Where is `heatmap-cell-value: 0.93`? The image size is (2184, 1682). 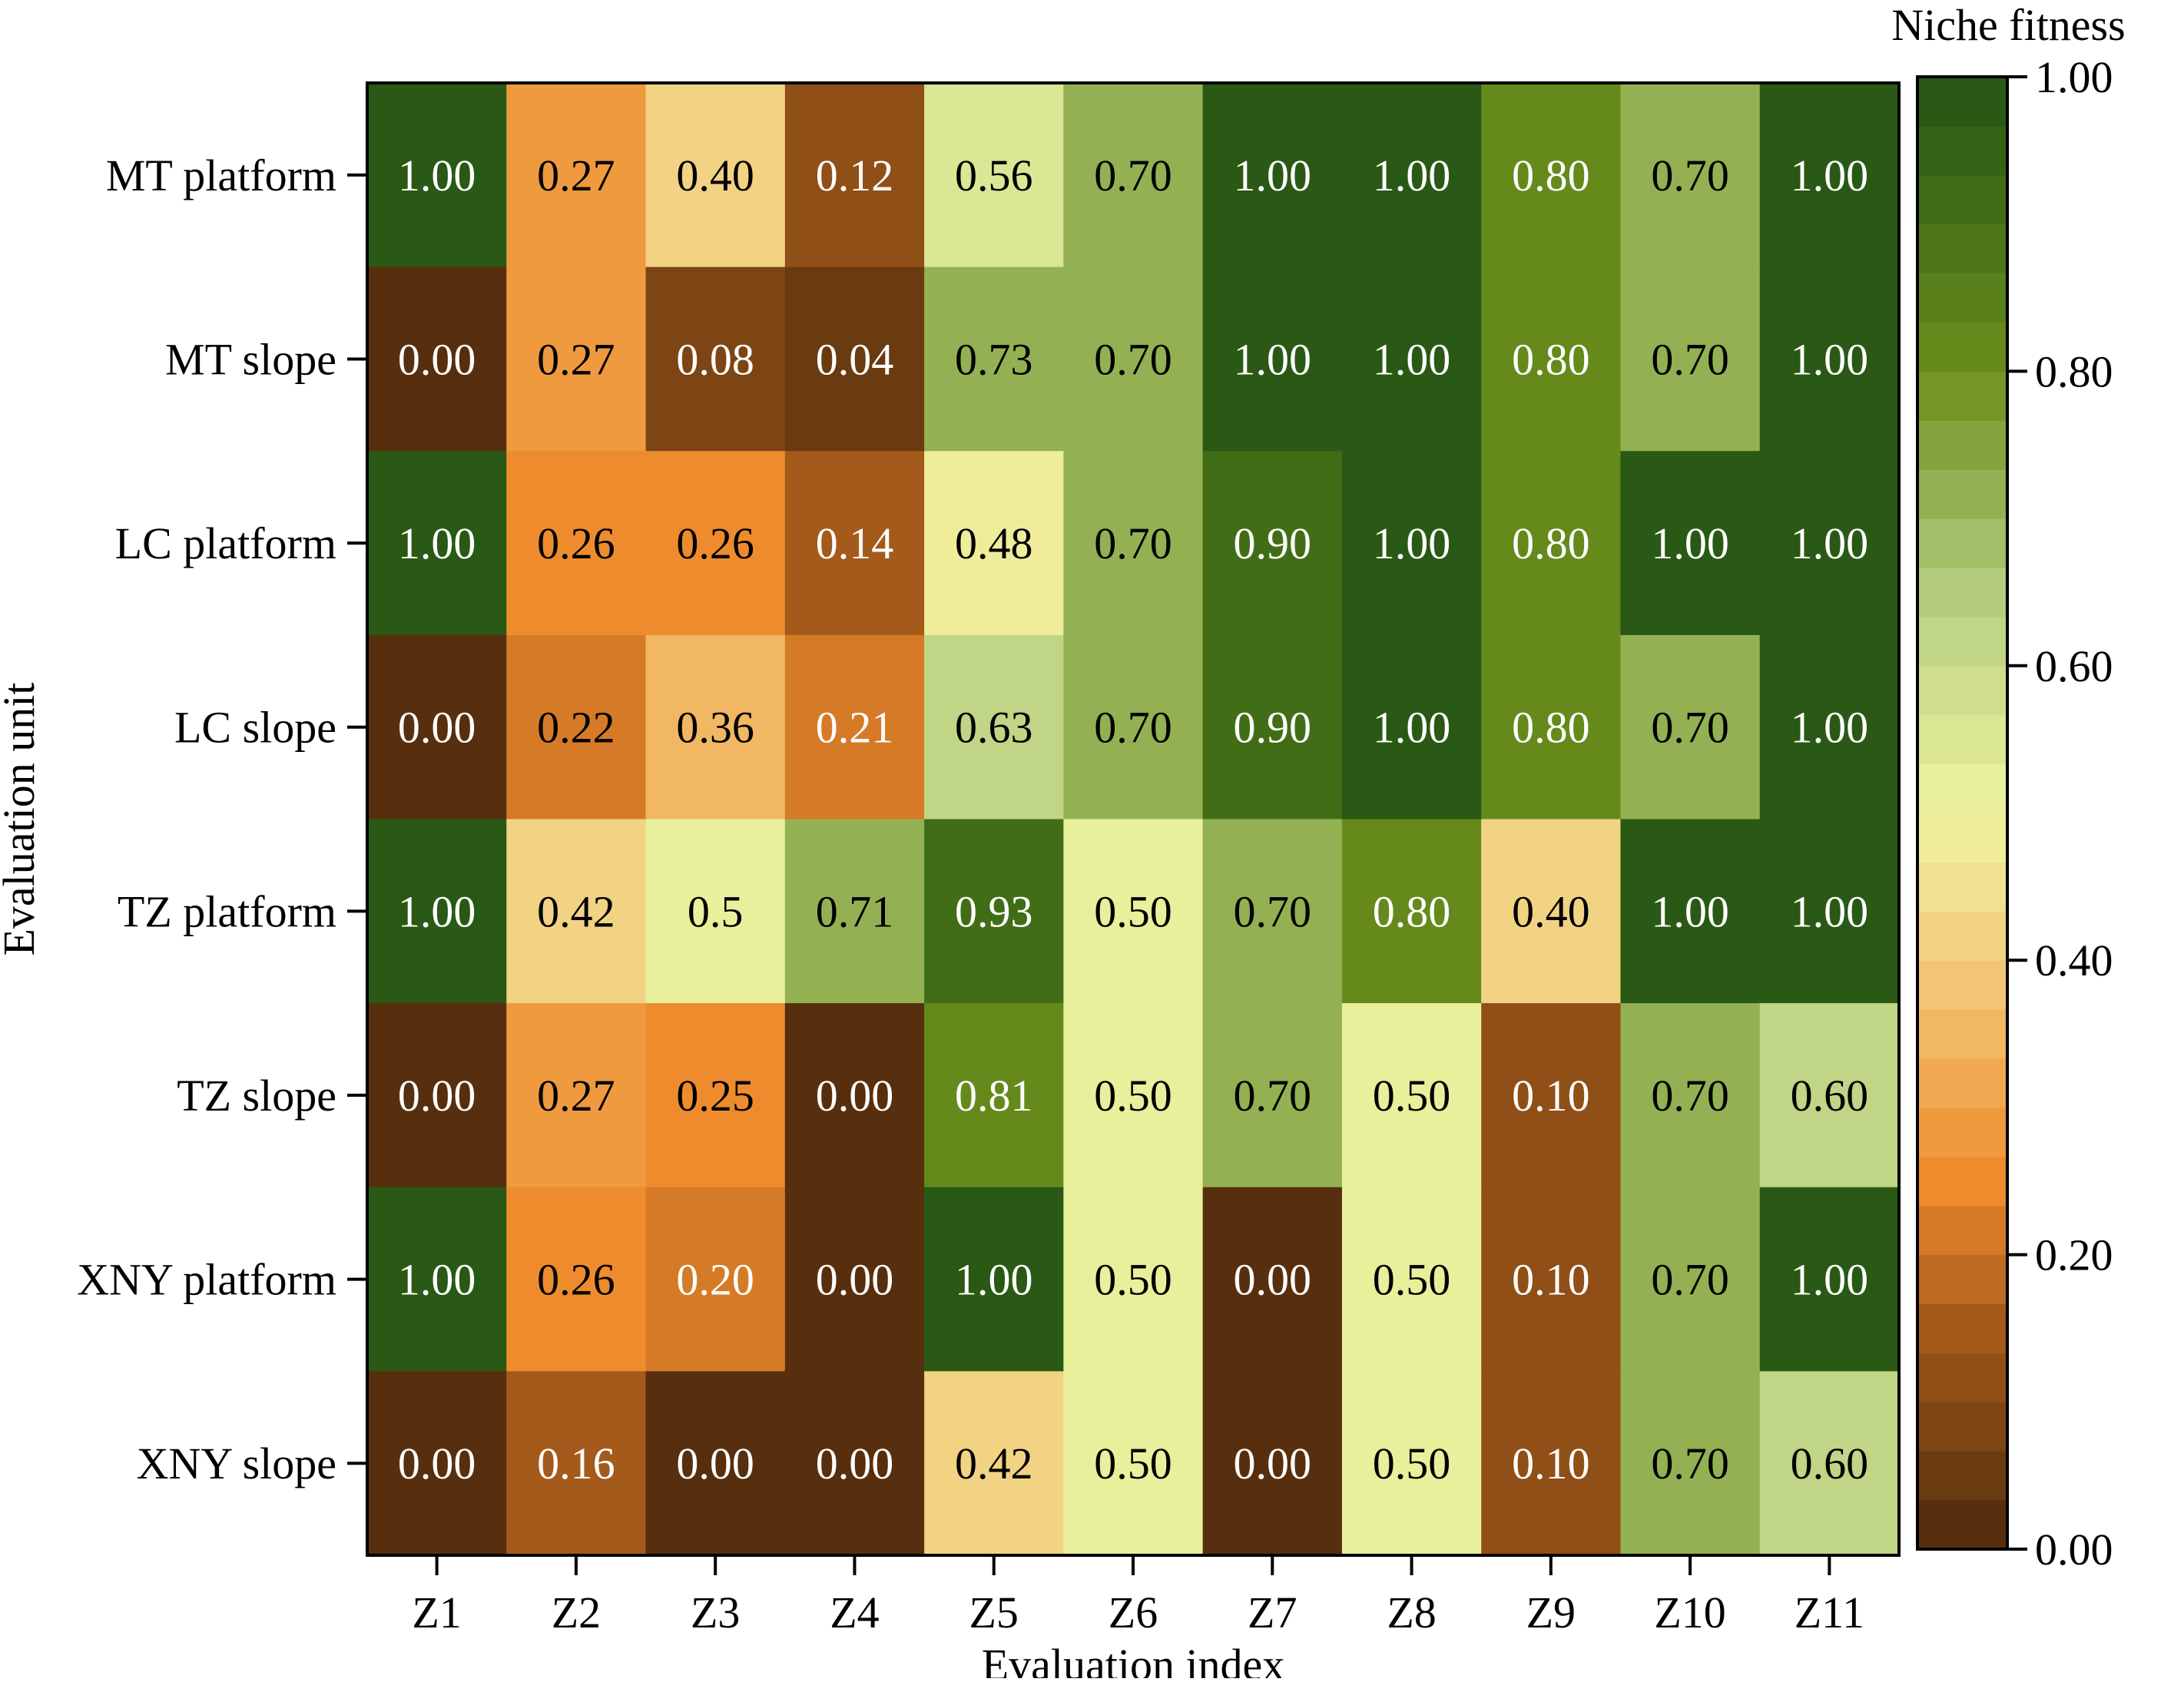
heatmap-cell-value: 0.93 is located at coordinates (994, 911).